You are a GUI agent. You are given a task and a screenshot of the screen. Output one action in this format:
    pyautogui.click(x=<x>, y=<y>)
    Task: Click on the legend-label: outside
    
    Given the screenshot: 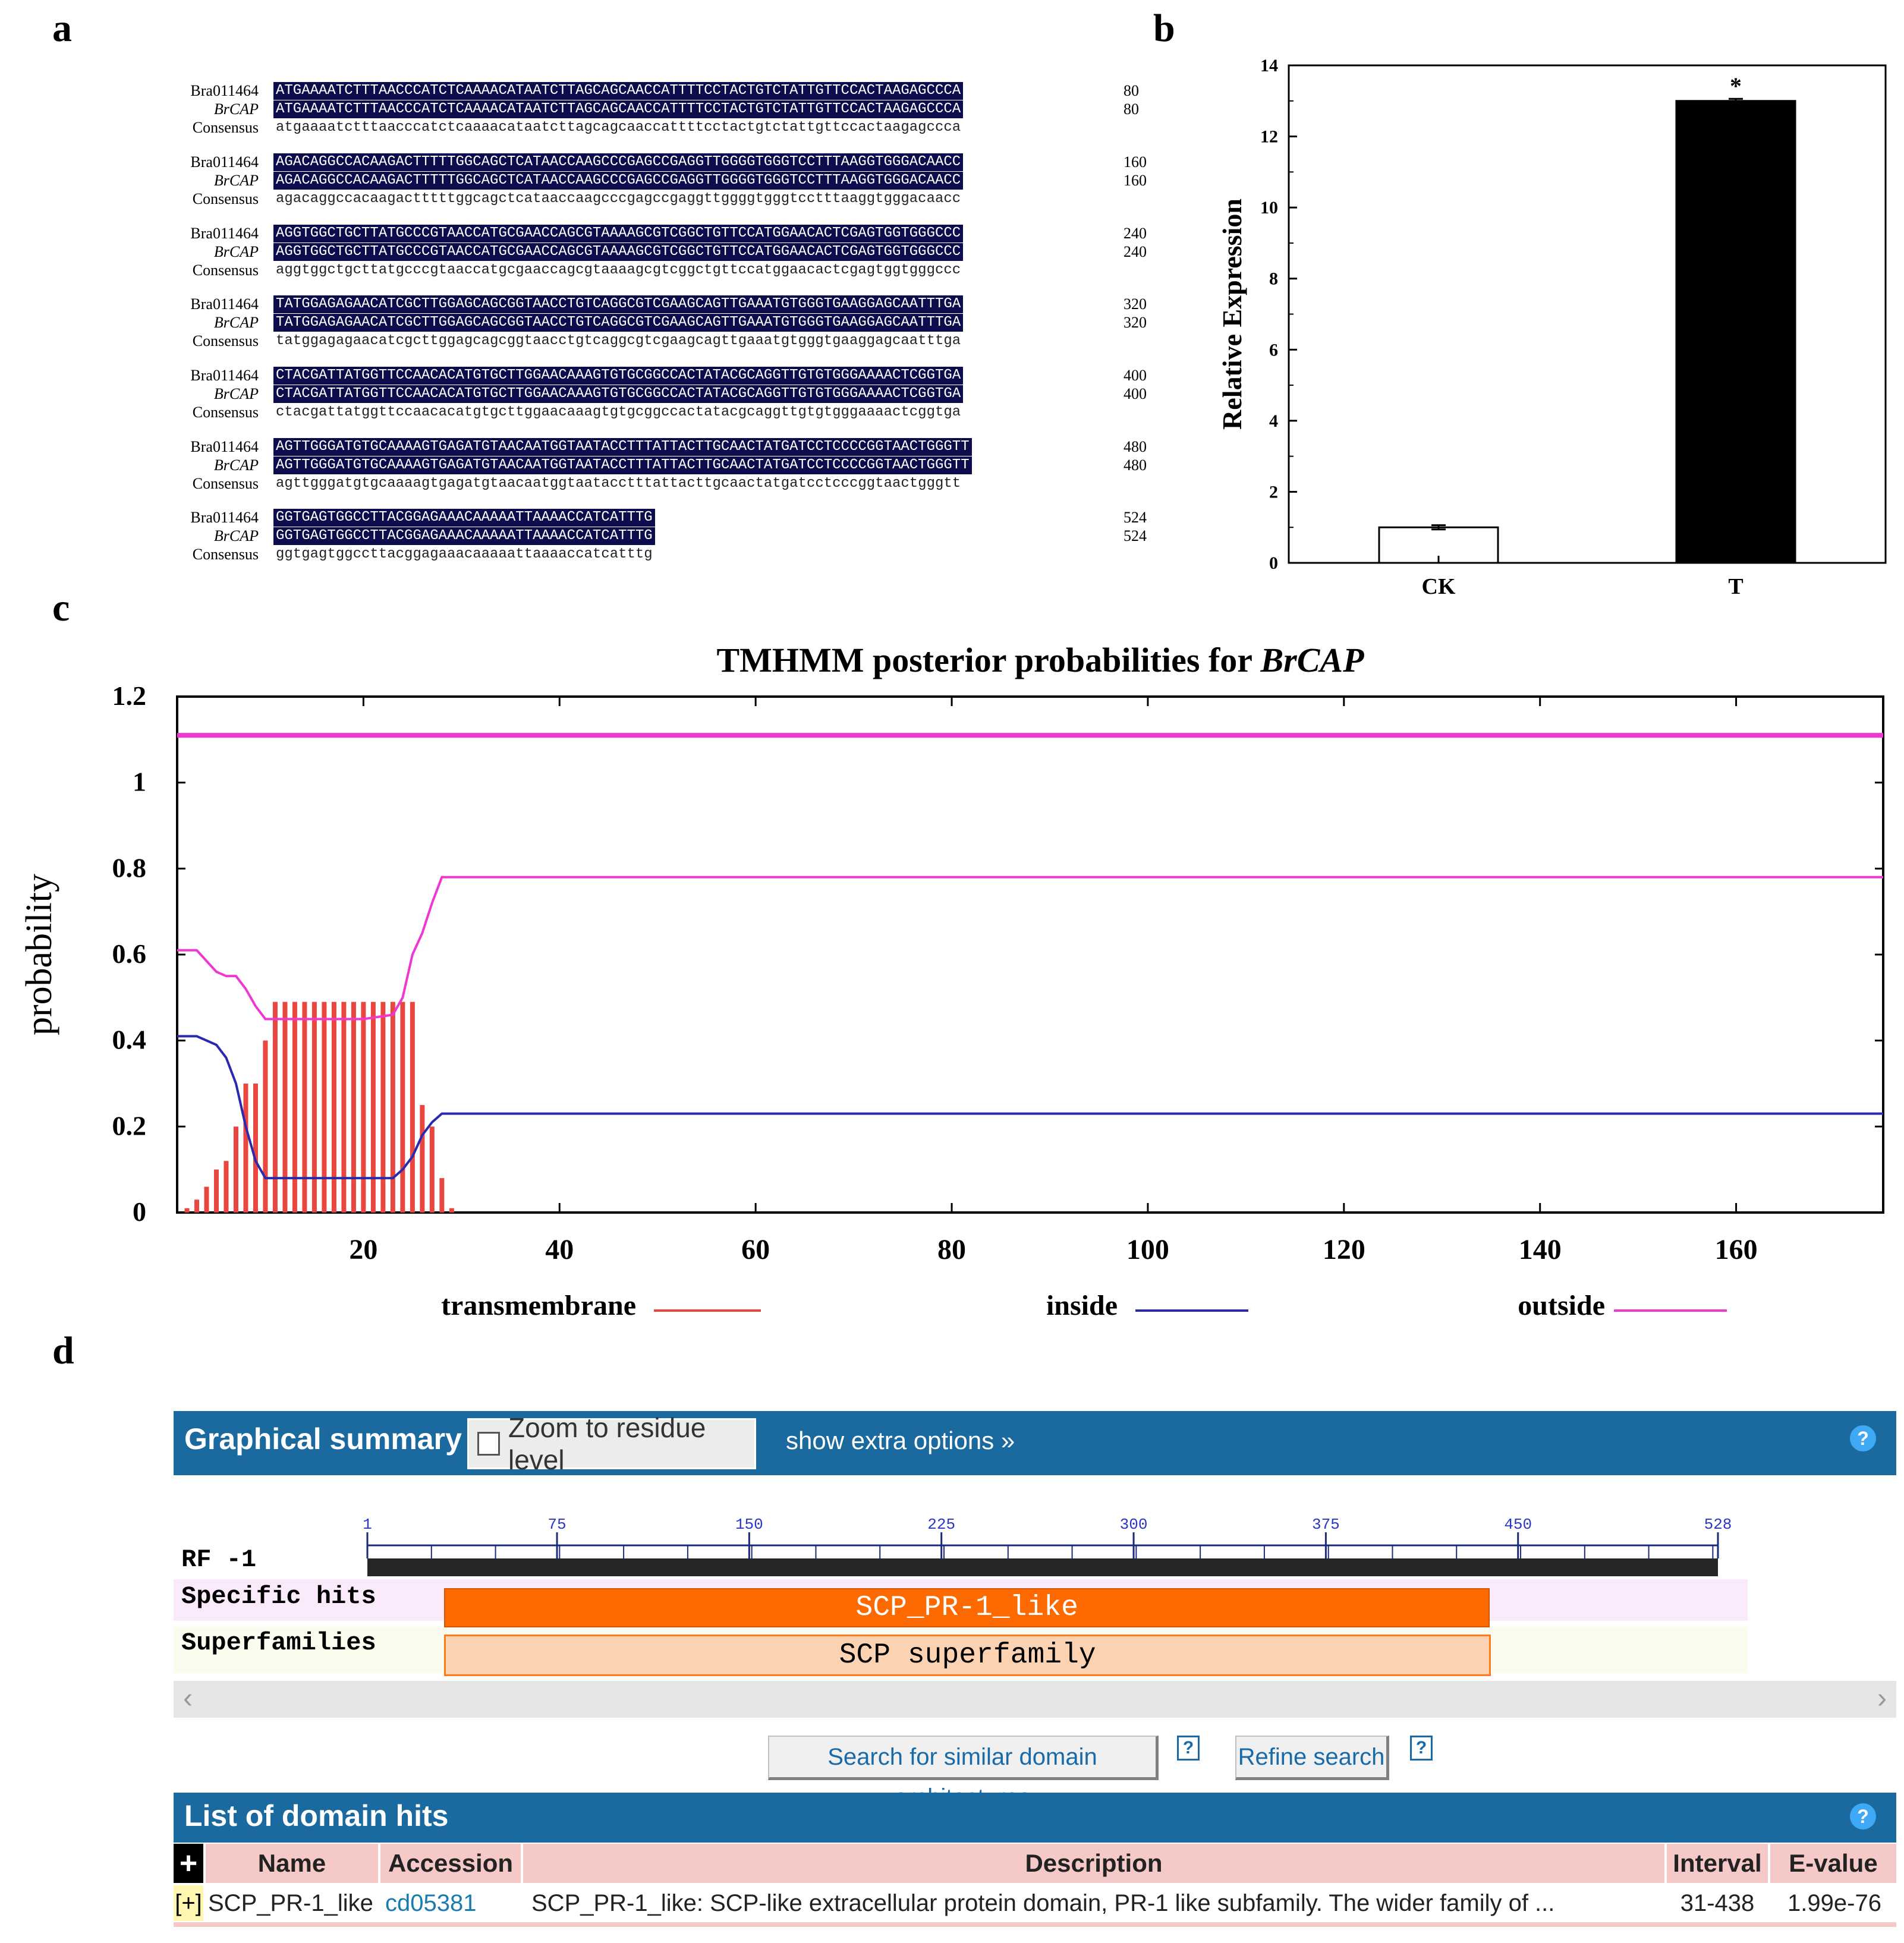 What is the action you would take?
    pyautogui.click(x=1561, y=1305)
    